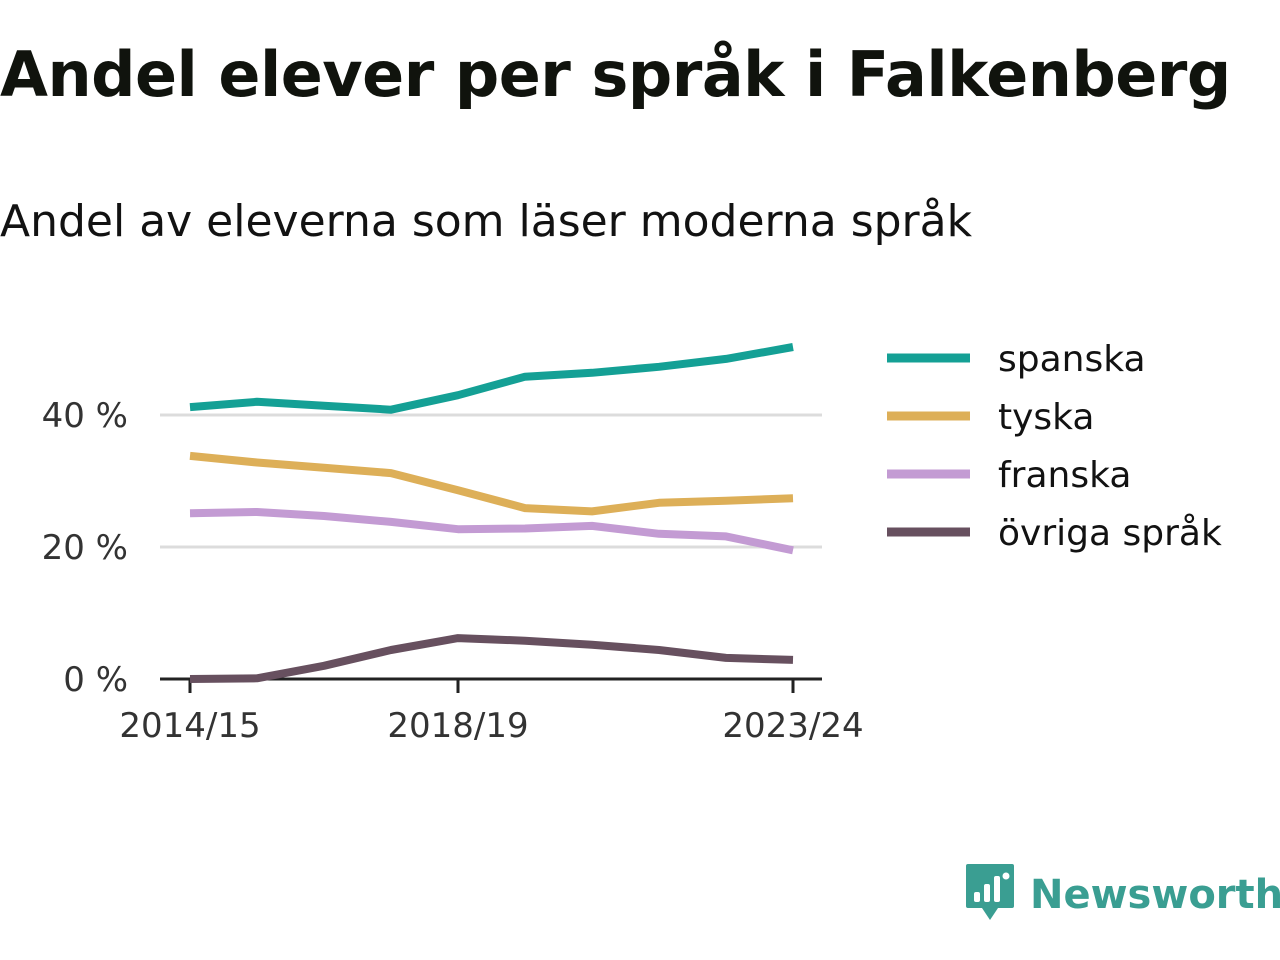 This screenshot has height=960, width=1280. Describe the element at coordinates (792, 726) in the screenshot. I see `x-tick-label: 2023/24` at that location.